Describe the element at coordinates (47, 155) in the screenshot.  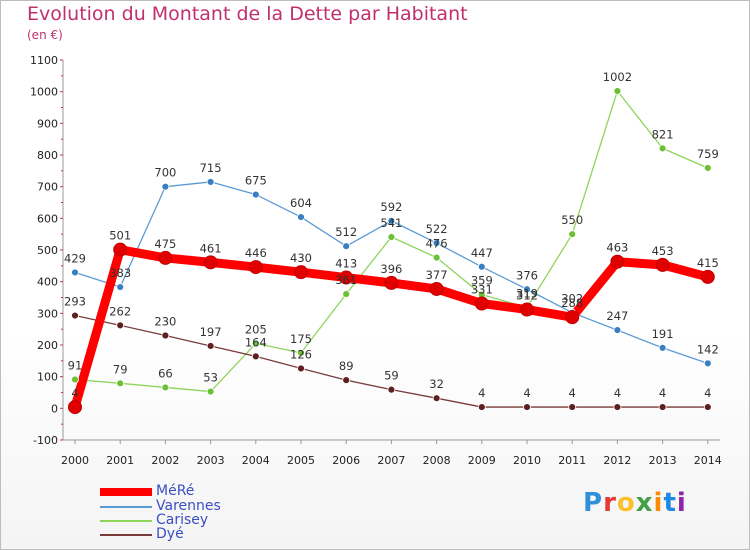
I see `y-tick-label: 800` at that location.